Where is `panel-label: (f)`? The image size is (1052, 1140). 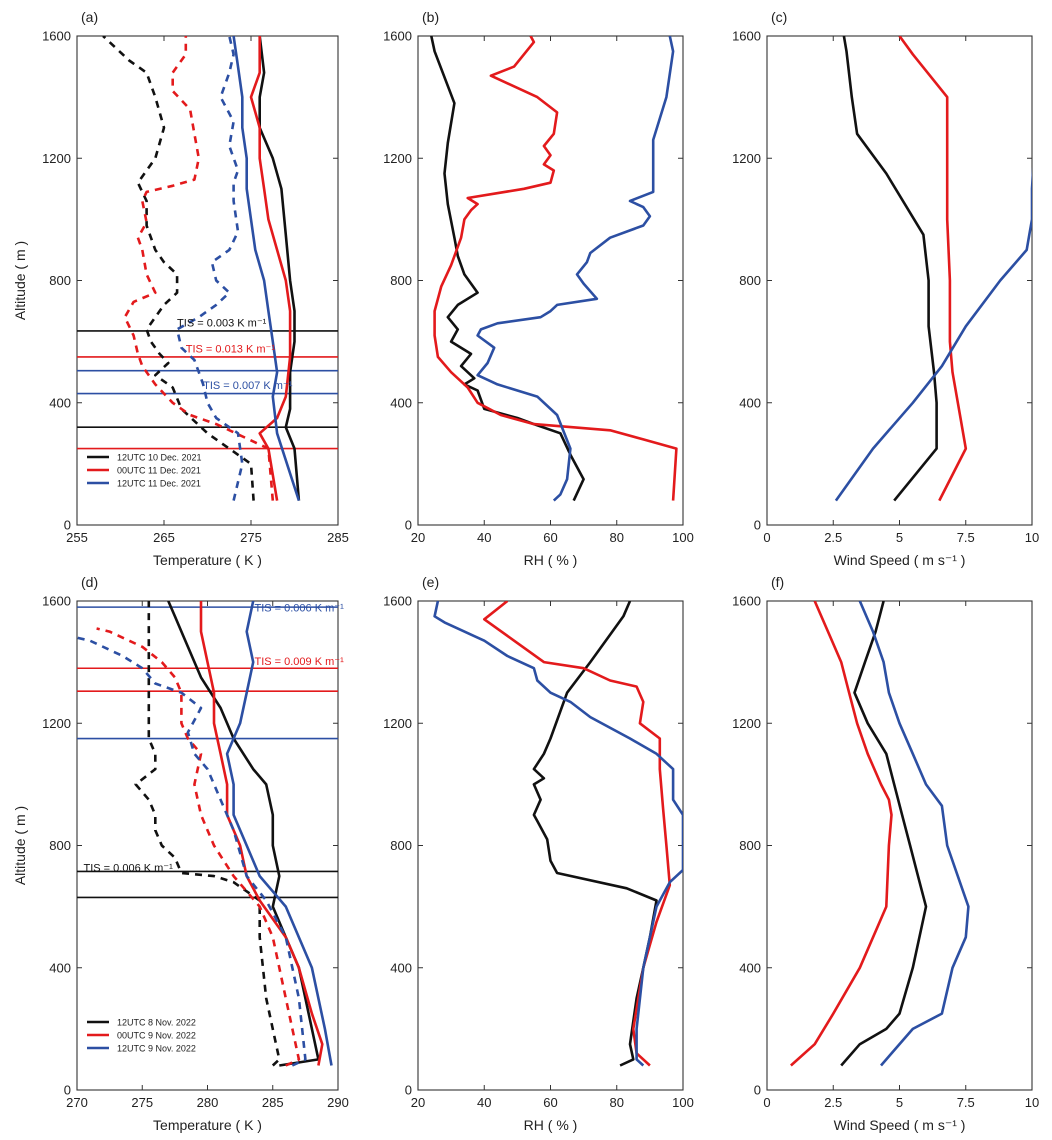 panel-label: (f) is located at coordinates (777, 582).